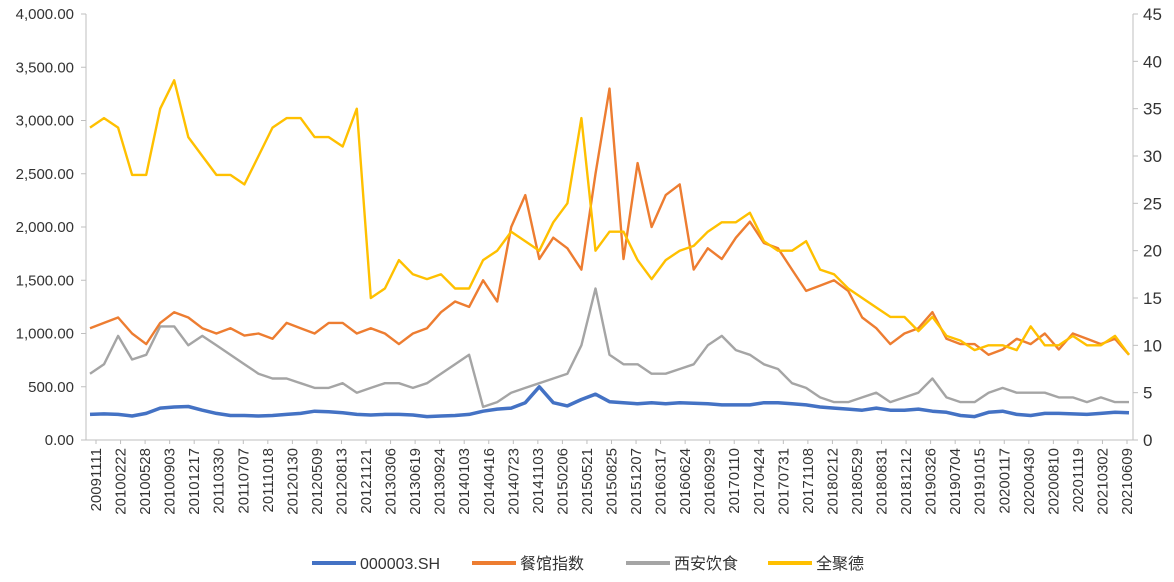 This screenshot has height=582, width=1174. What do you see at coordinates (840, 564) in the screenshot?
I see `legend-label-3: 全聚德` at bounding box center [840, 564].